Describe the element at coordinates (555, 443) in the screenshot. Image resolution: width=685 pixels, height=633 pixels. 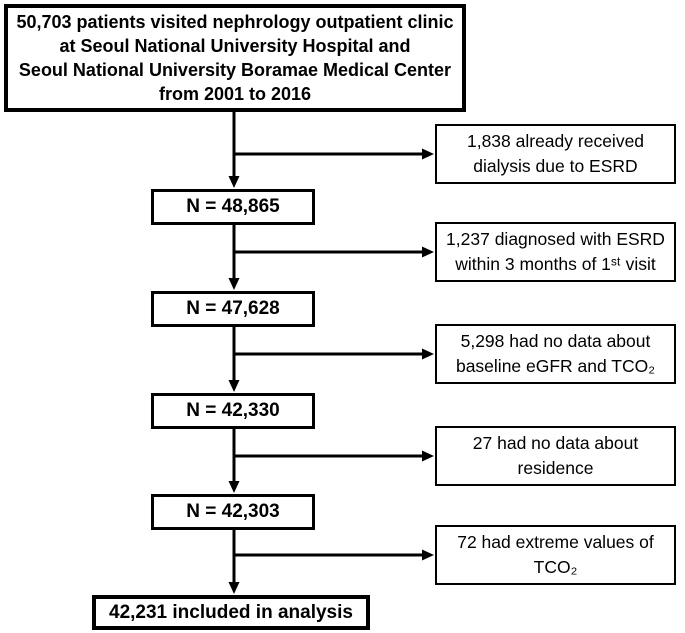
I see `exclusion-box-4-line: 27 had no data about` at that location.